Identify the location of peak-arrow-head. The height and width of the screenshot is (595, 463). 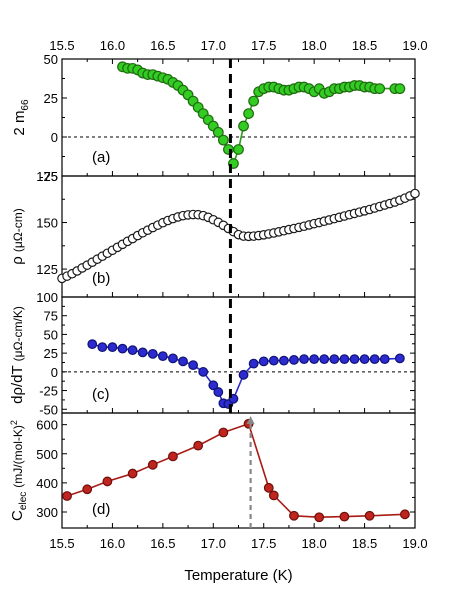
(250, 420).